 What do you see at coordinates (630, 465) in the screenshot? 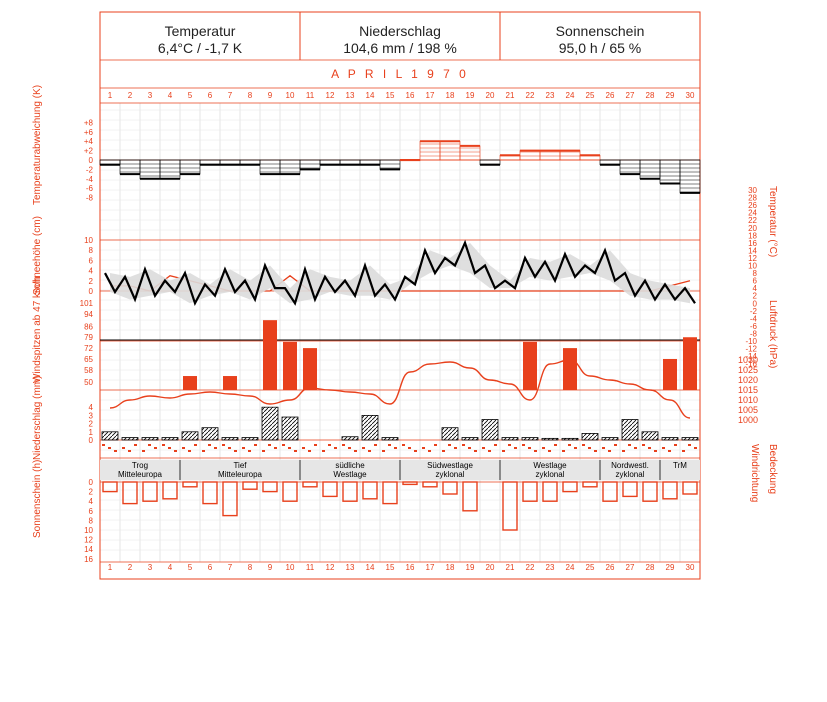
I see `weather-type-label: Nordwestl.` at bounding box center [630, 465].